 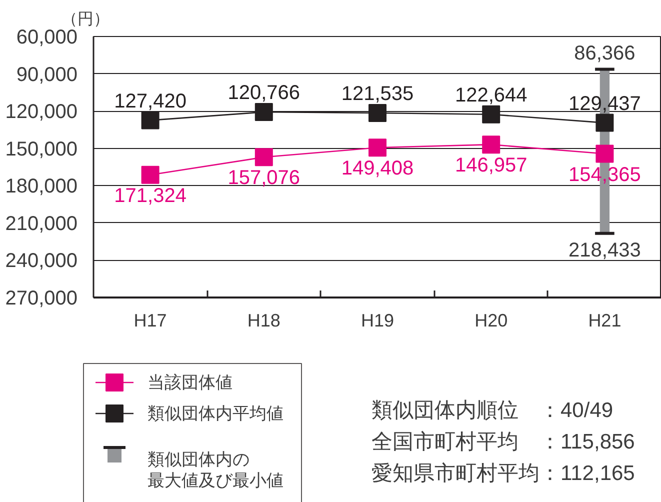 What do you see at coordinates (190, 382) in the screenshot?
I see `legend-label: 当該団体値` at bounding box center [190, 382].